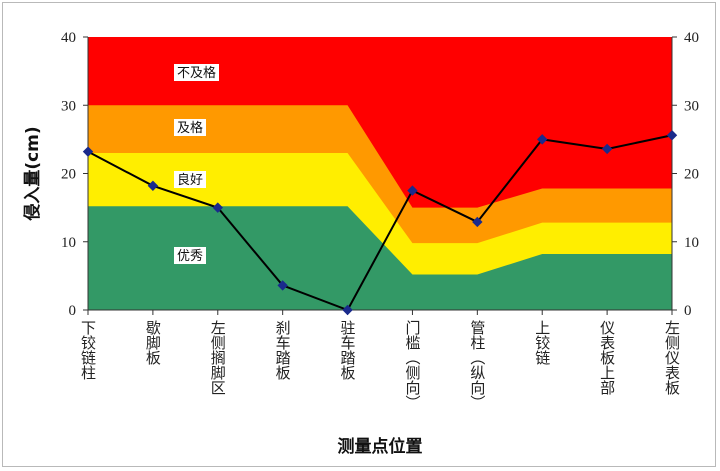  I want to click on band-label: 及格, so click(190, 128).